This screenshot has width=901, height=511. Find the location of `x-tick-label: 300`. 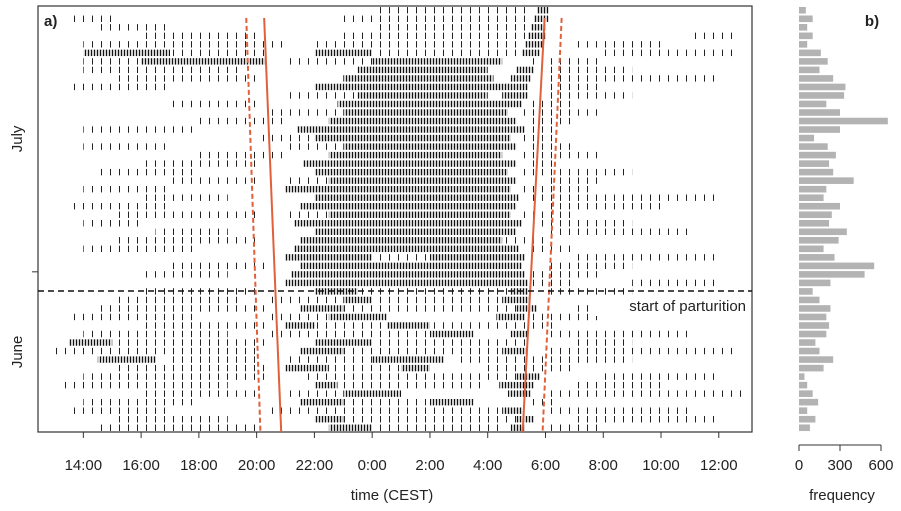

x-tick-label: 300 is located at coordinates (839, 465).